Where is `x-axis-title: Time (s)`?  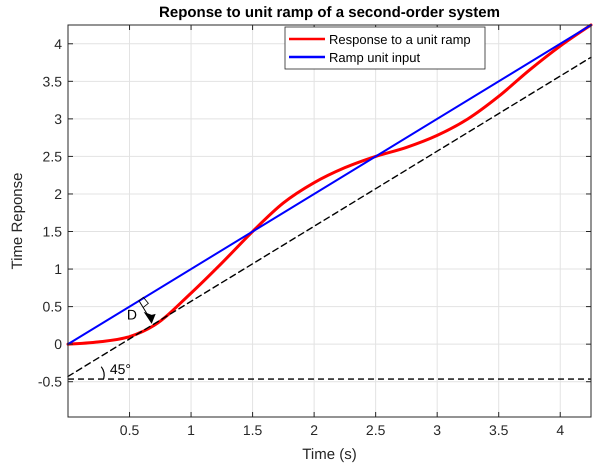
x-axis-title: Time (s) is located at coordinates (329, 454).